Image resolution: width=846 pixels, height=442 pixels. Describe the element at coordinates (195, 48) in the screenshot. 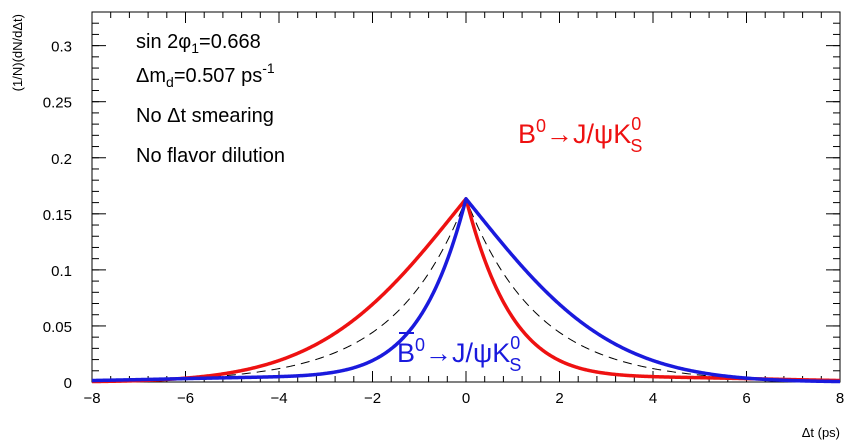

I see `annotation-sin2phi-sub: 1` at that location.